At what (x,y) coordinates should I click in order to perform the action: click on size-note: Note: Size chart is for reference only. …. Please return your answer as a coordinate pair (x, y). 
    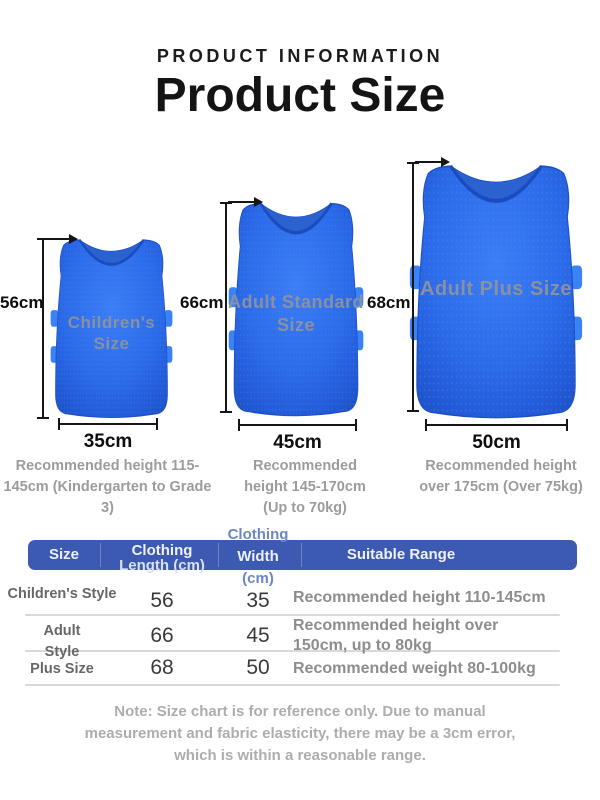
    Looking at the image, I should click on (300, 733).